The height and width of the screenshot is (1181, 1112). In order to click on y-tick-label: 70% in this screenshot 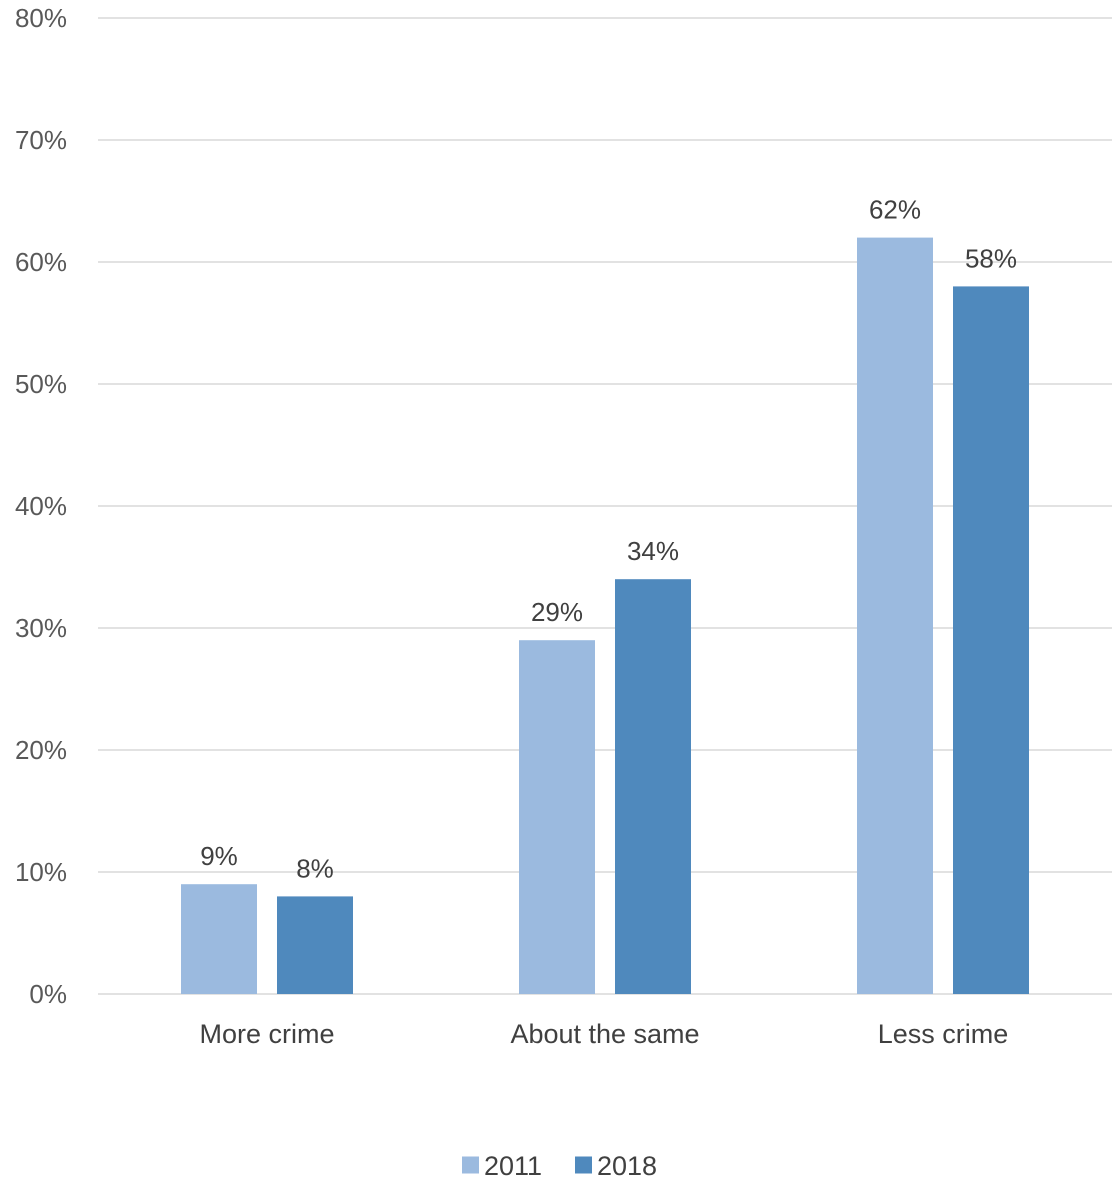, I will do `click(41, 140)`.